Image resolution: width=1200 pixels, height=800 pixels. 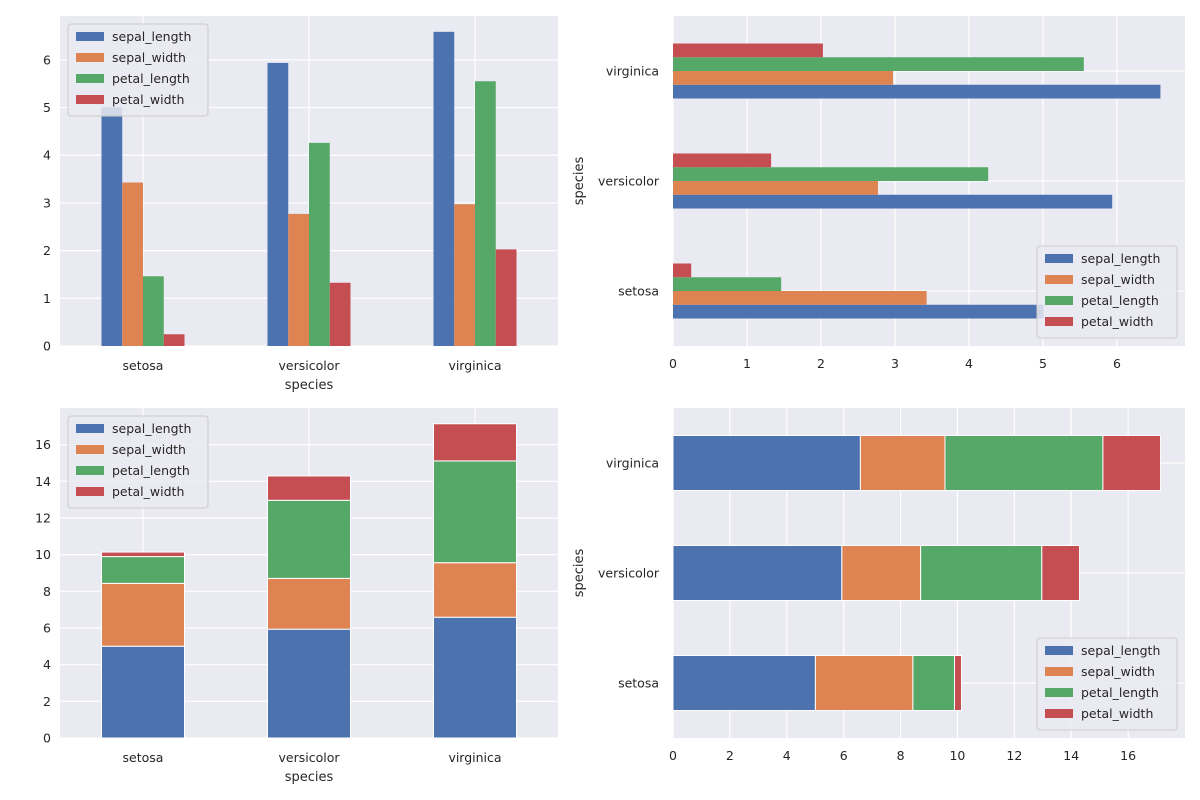 What do you see at coordinates (1128, 755) in the screenshot?
I see `value-tick-label: 16` at bounding box center [1128, 755].